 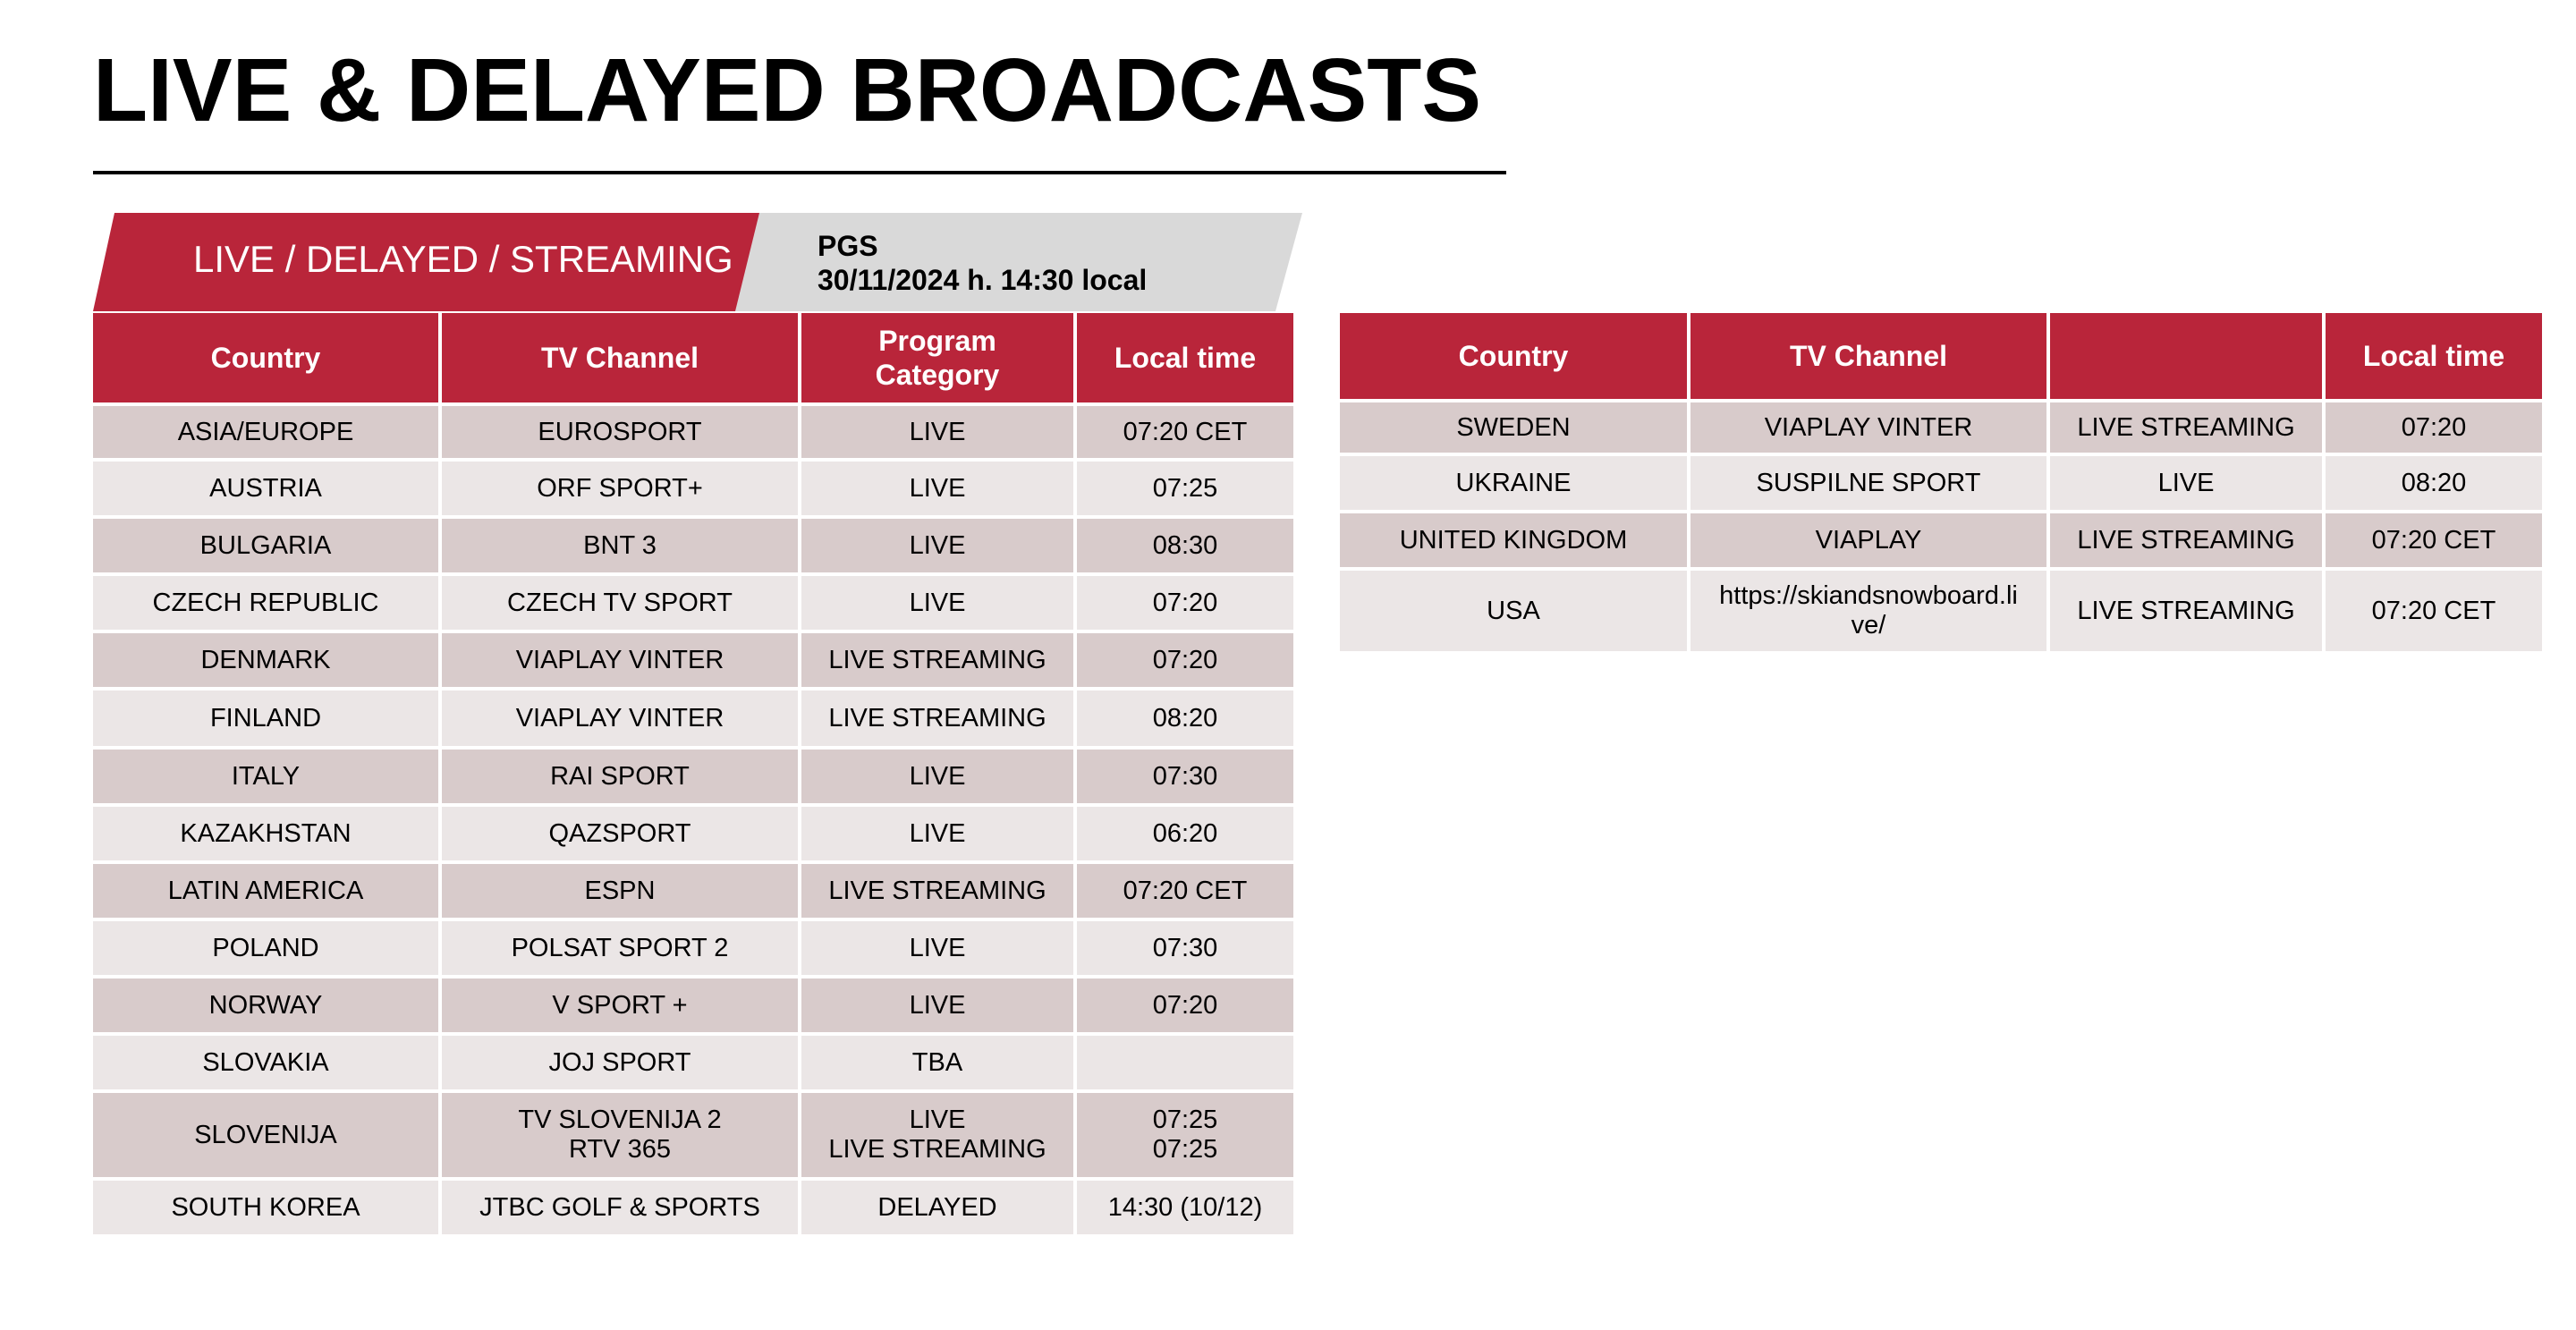 I want to click on cell-country: BULGARIA, so click(x=265, y=545).